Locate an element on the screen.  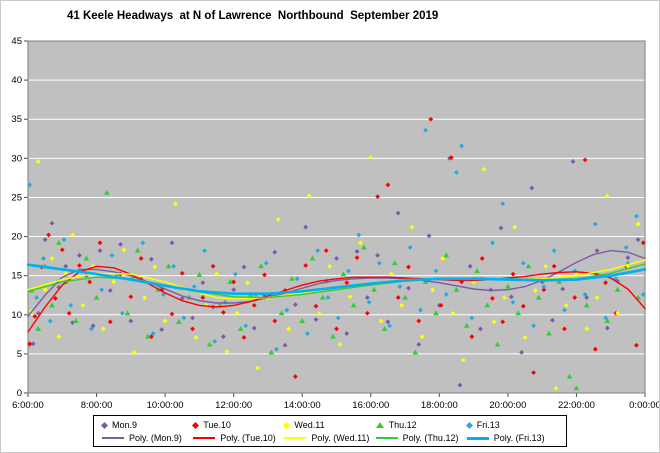
x-tick-label: 0:00:00 is located at coordinates (644, 405).